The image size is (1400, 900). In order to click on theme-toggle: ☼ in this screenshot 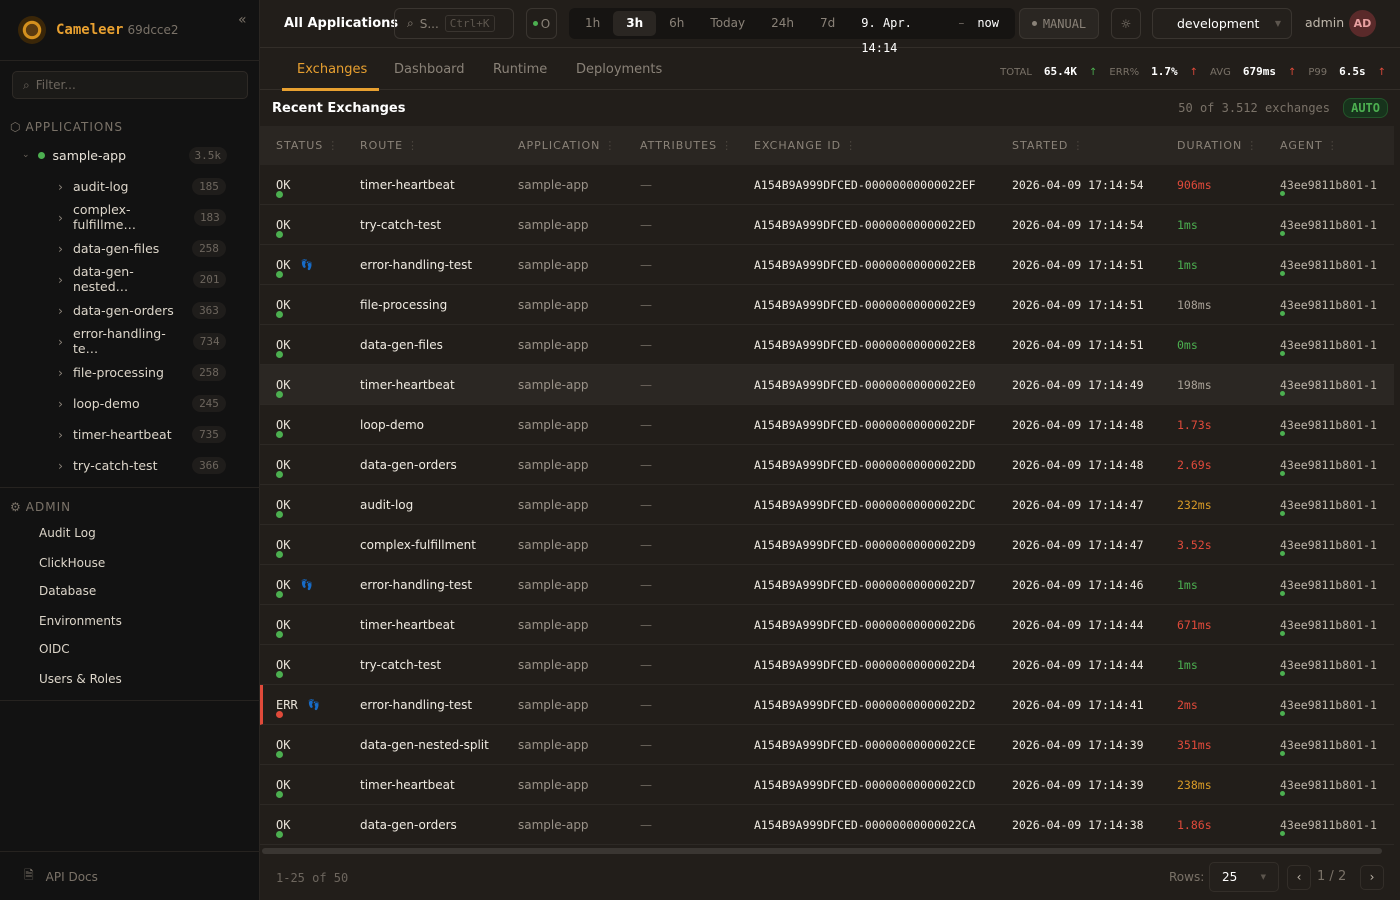, I will do `click(1126, 23)`.